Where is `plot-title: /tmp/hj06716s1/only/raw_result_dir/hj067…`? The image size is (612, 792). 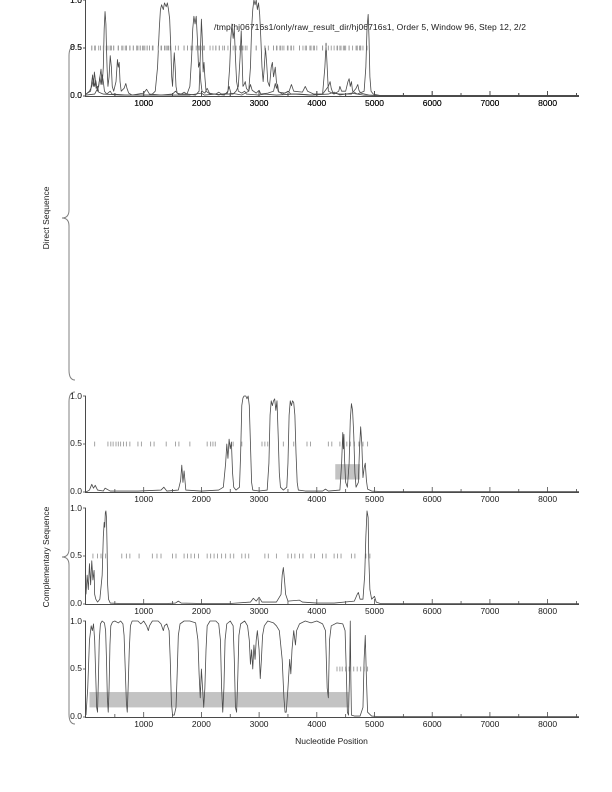
plot-title: /tmp/hj06716s1/only/raw_result_dir/hj067… is located at coordinates (370, 27).